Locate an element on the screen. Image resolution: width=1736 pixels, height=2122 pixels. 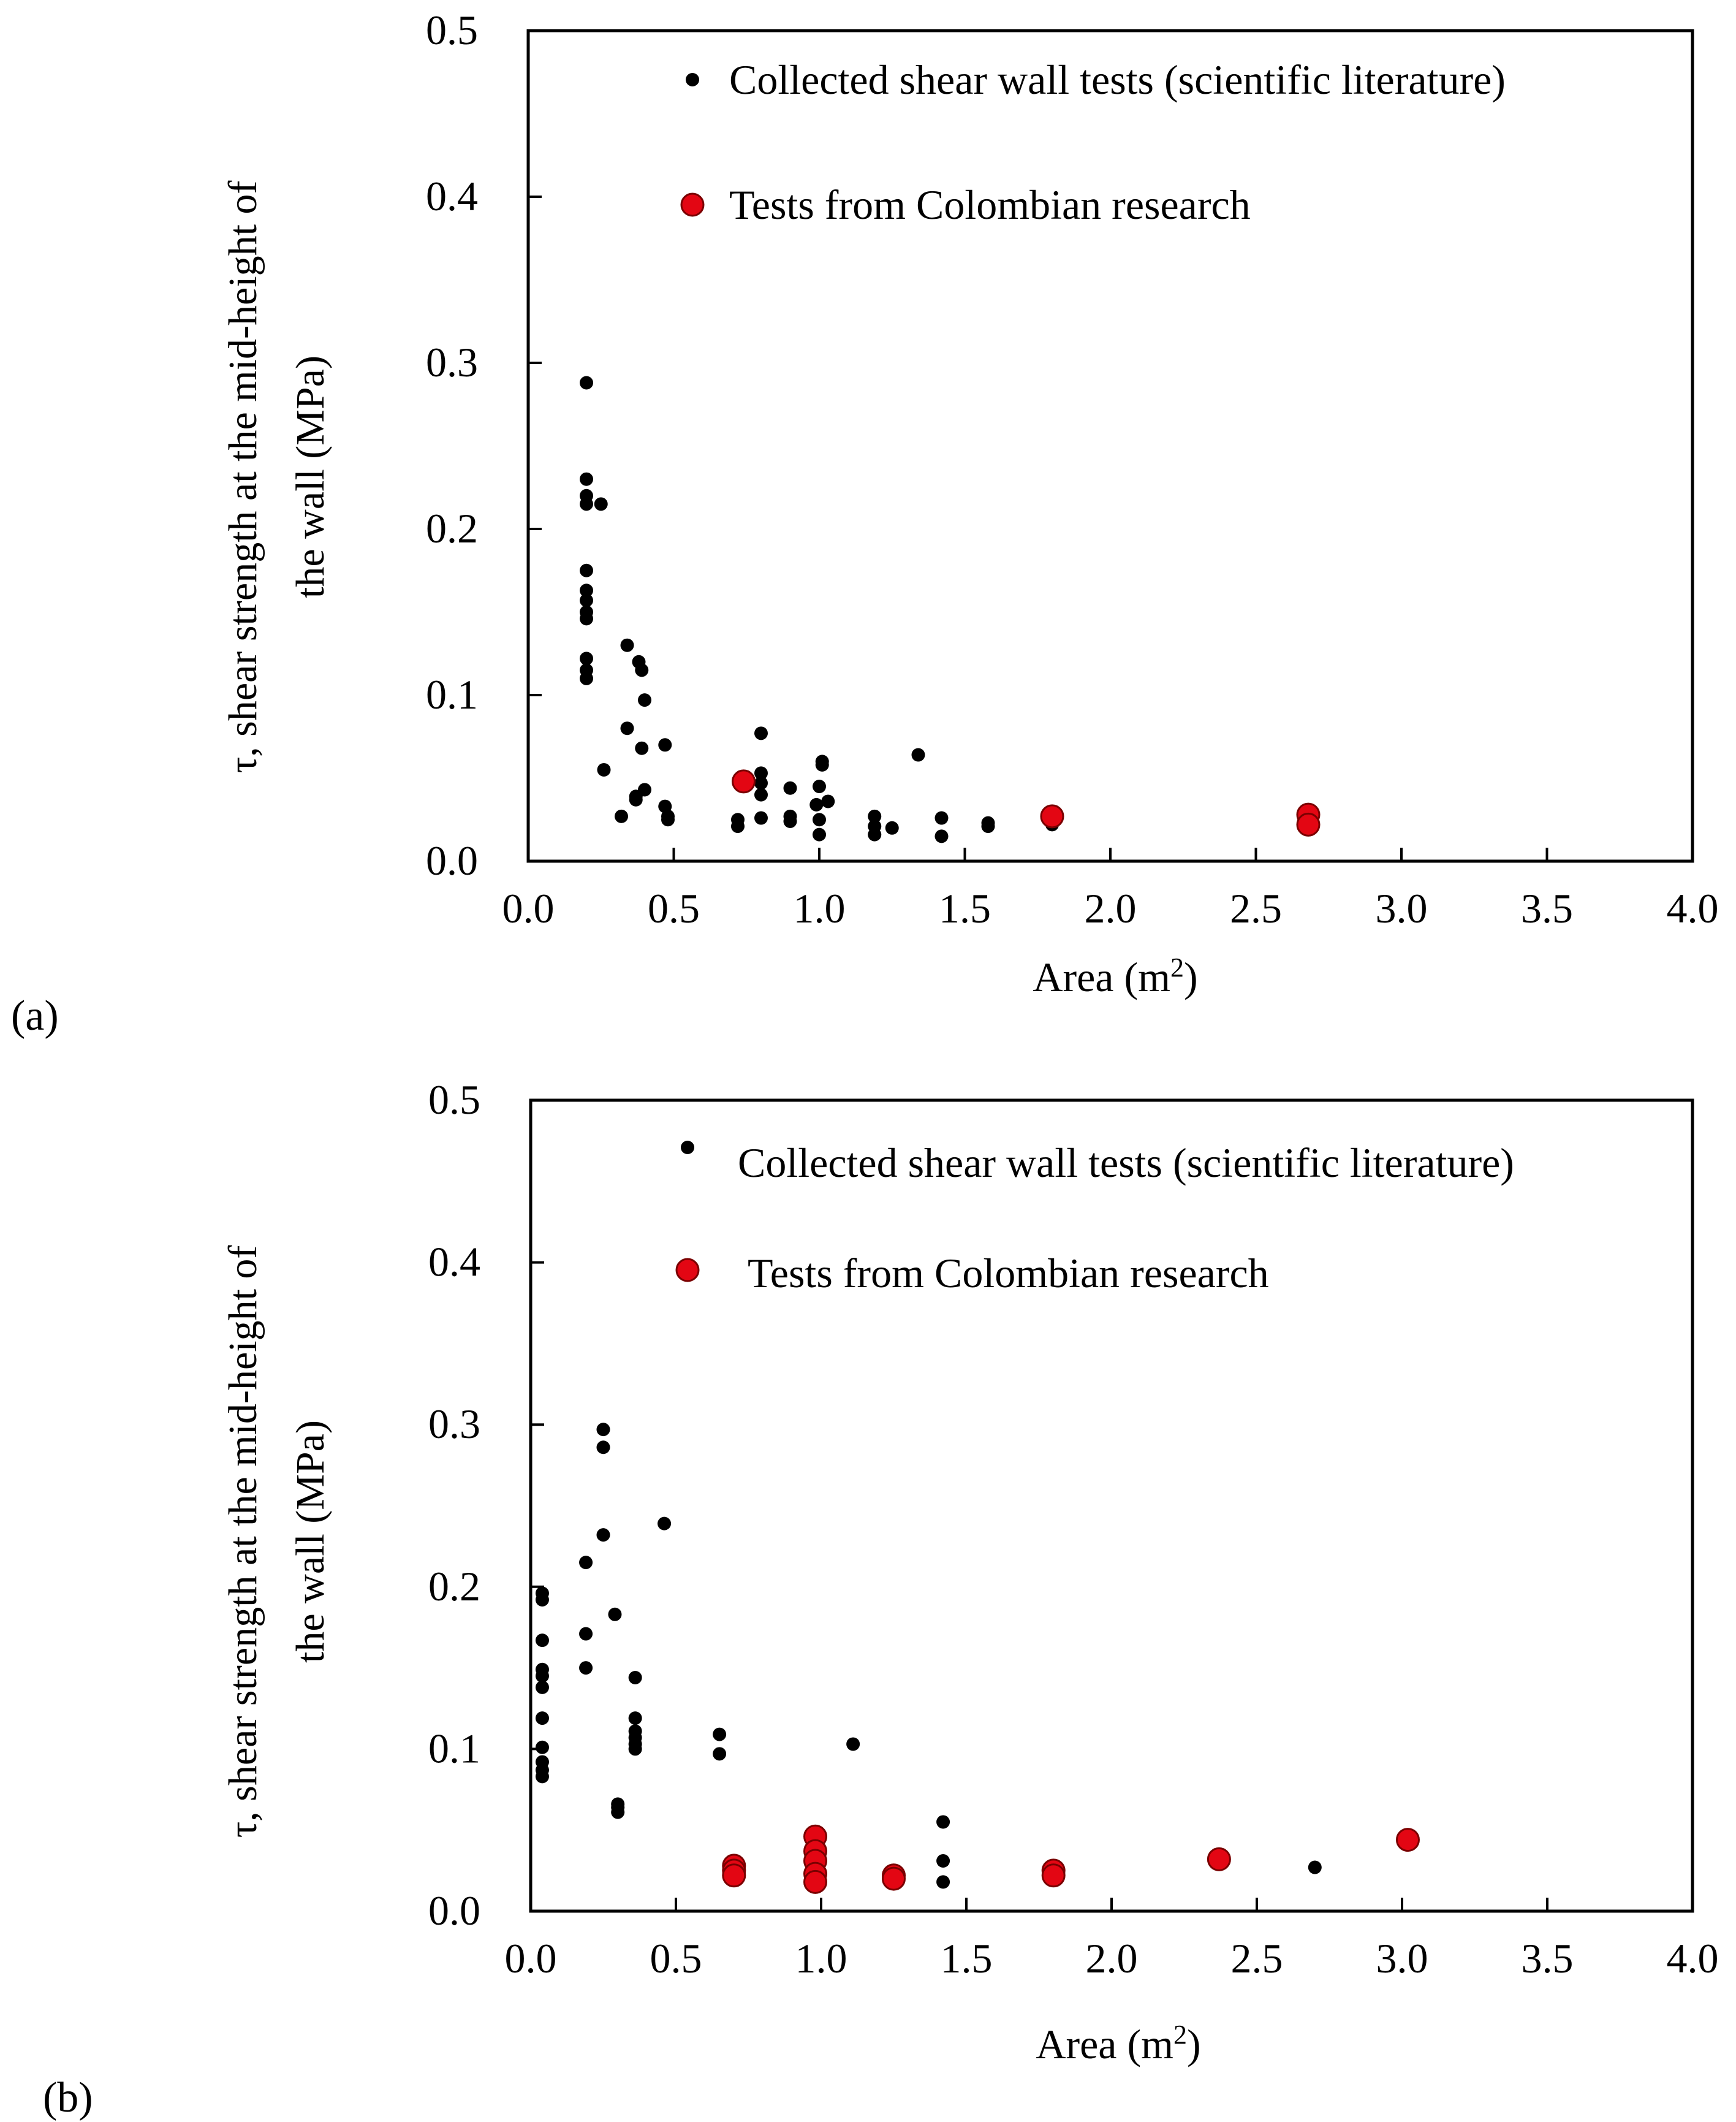
x-axis-label-a: Area (m2) is located at coordinates (1115, 977).